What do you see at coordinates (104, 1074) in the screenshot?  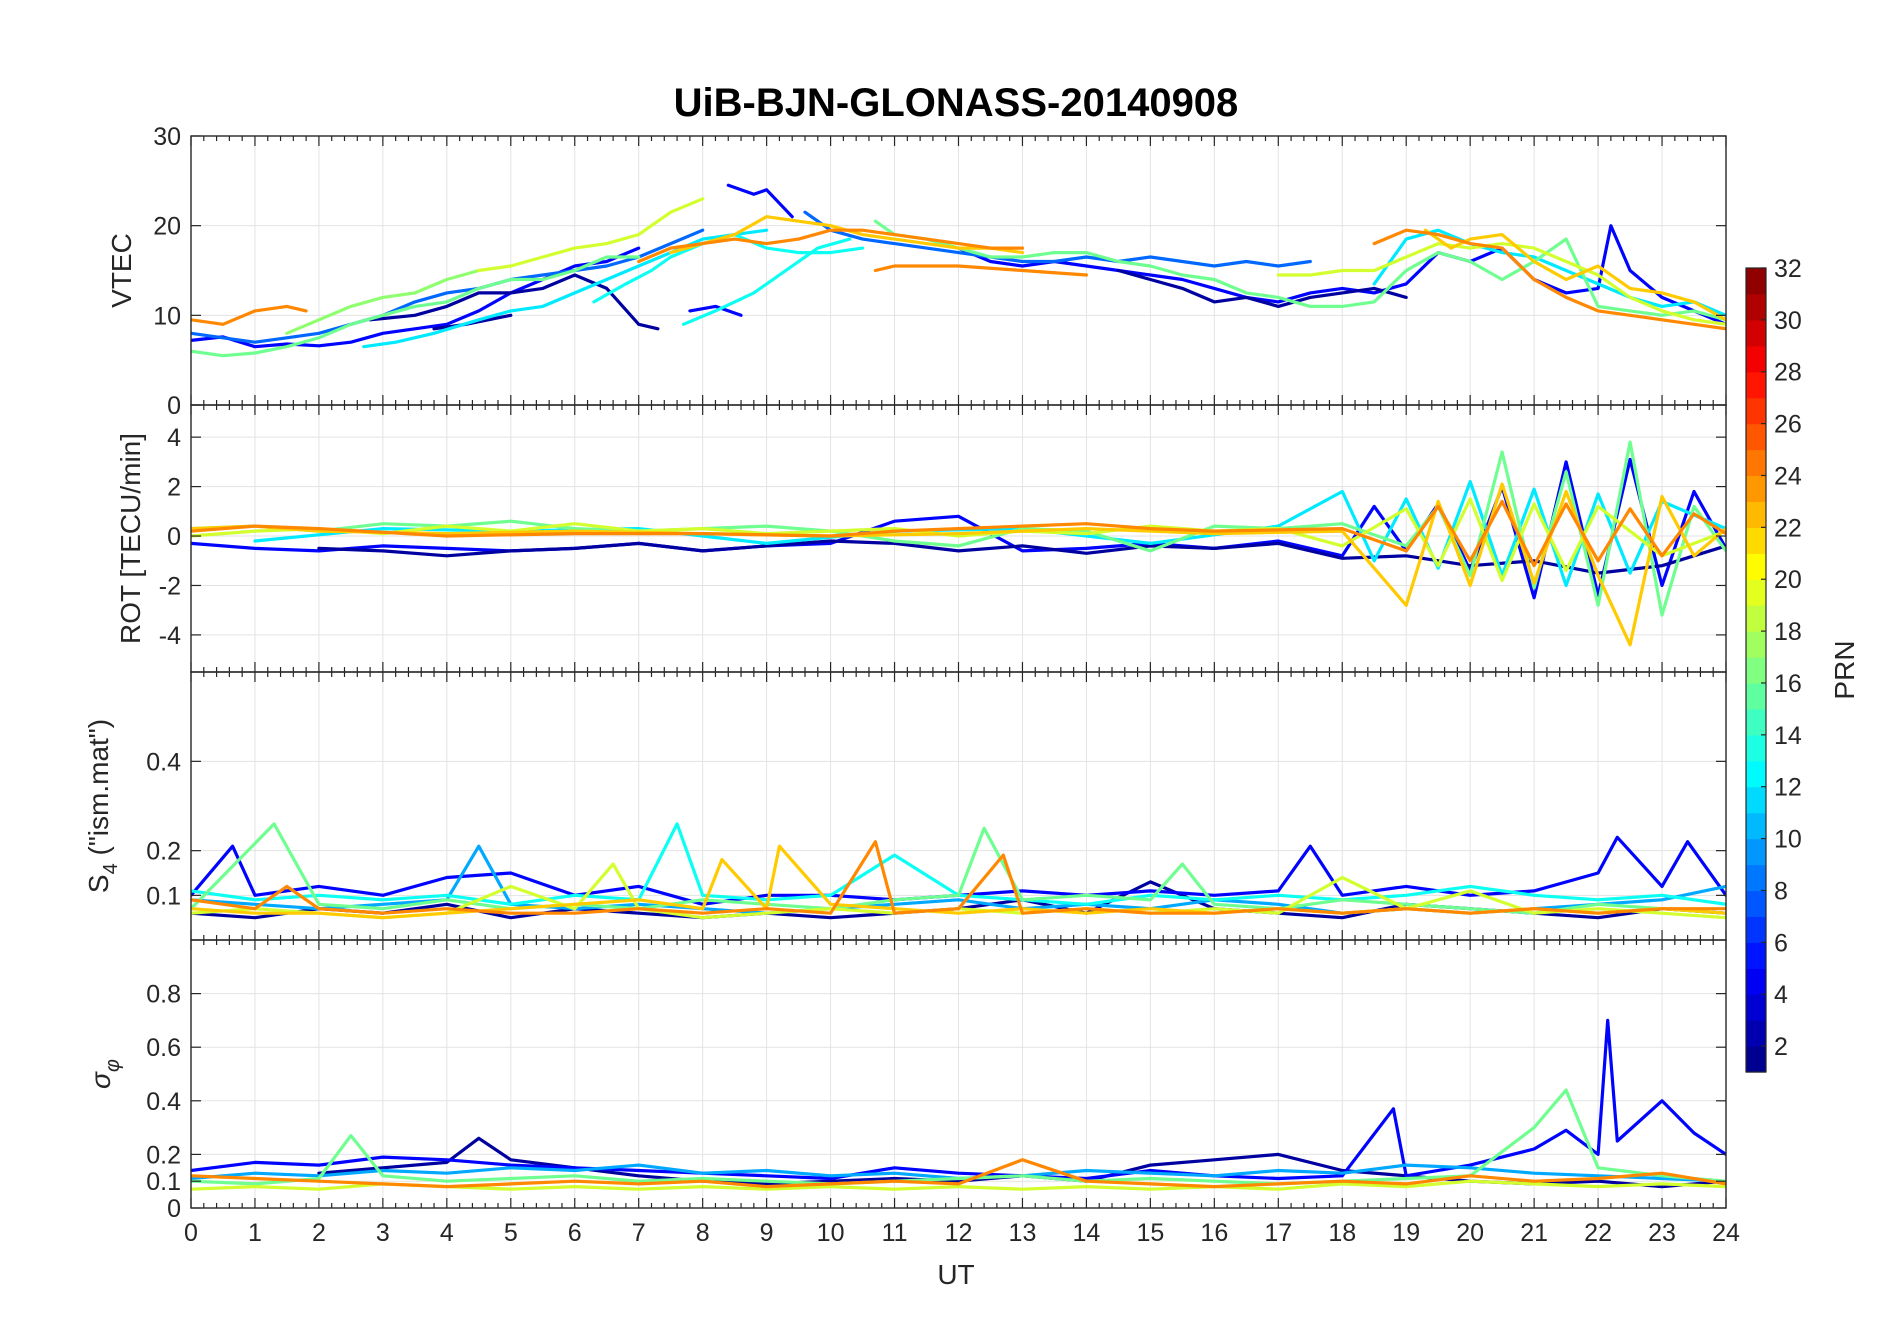 I see `y-axis-label: σφ` at bounding box center [104, 1074].